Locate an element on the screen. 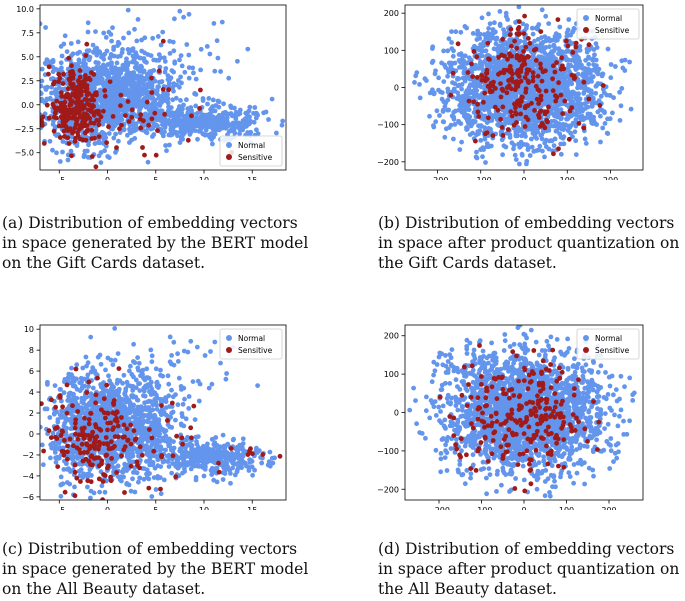  x-tick-label: 0 is located at coordinates (523, 178).